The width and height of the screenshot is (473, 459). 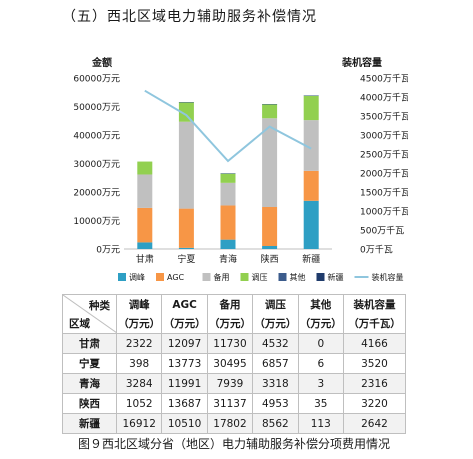 What do you see at coordinates (374, 363) in the screenshot?
I see `table-cell: 3520` at bounding box center [374, 363].